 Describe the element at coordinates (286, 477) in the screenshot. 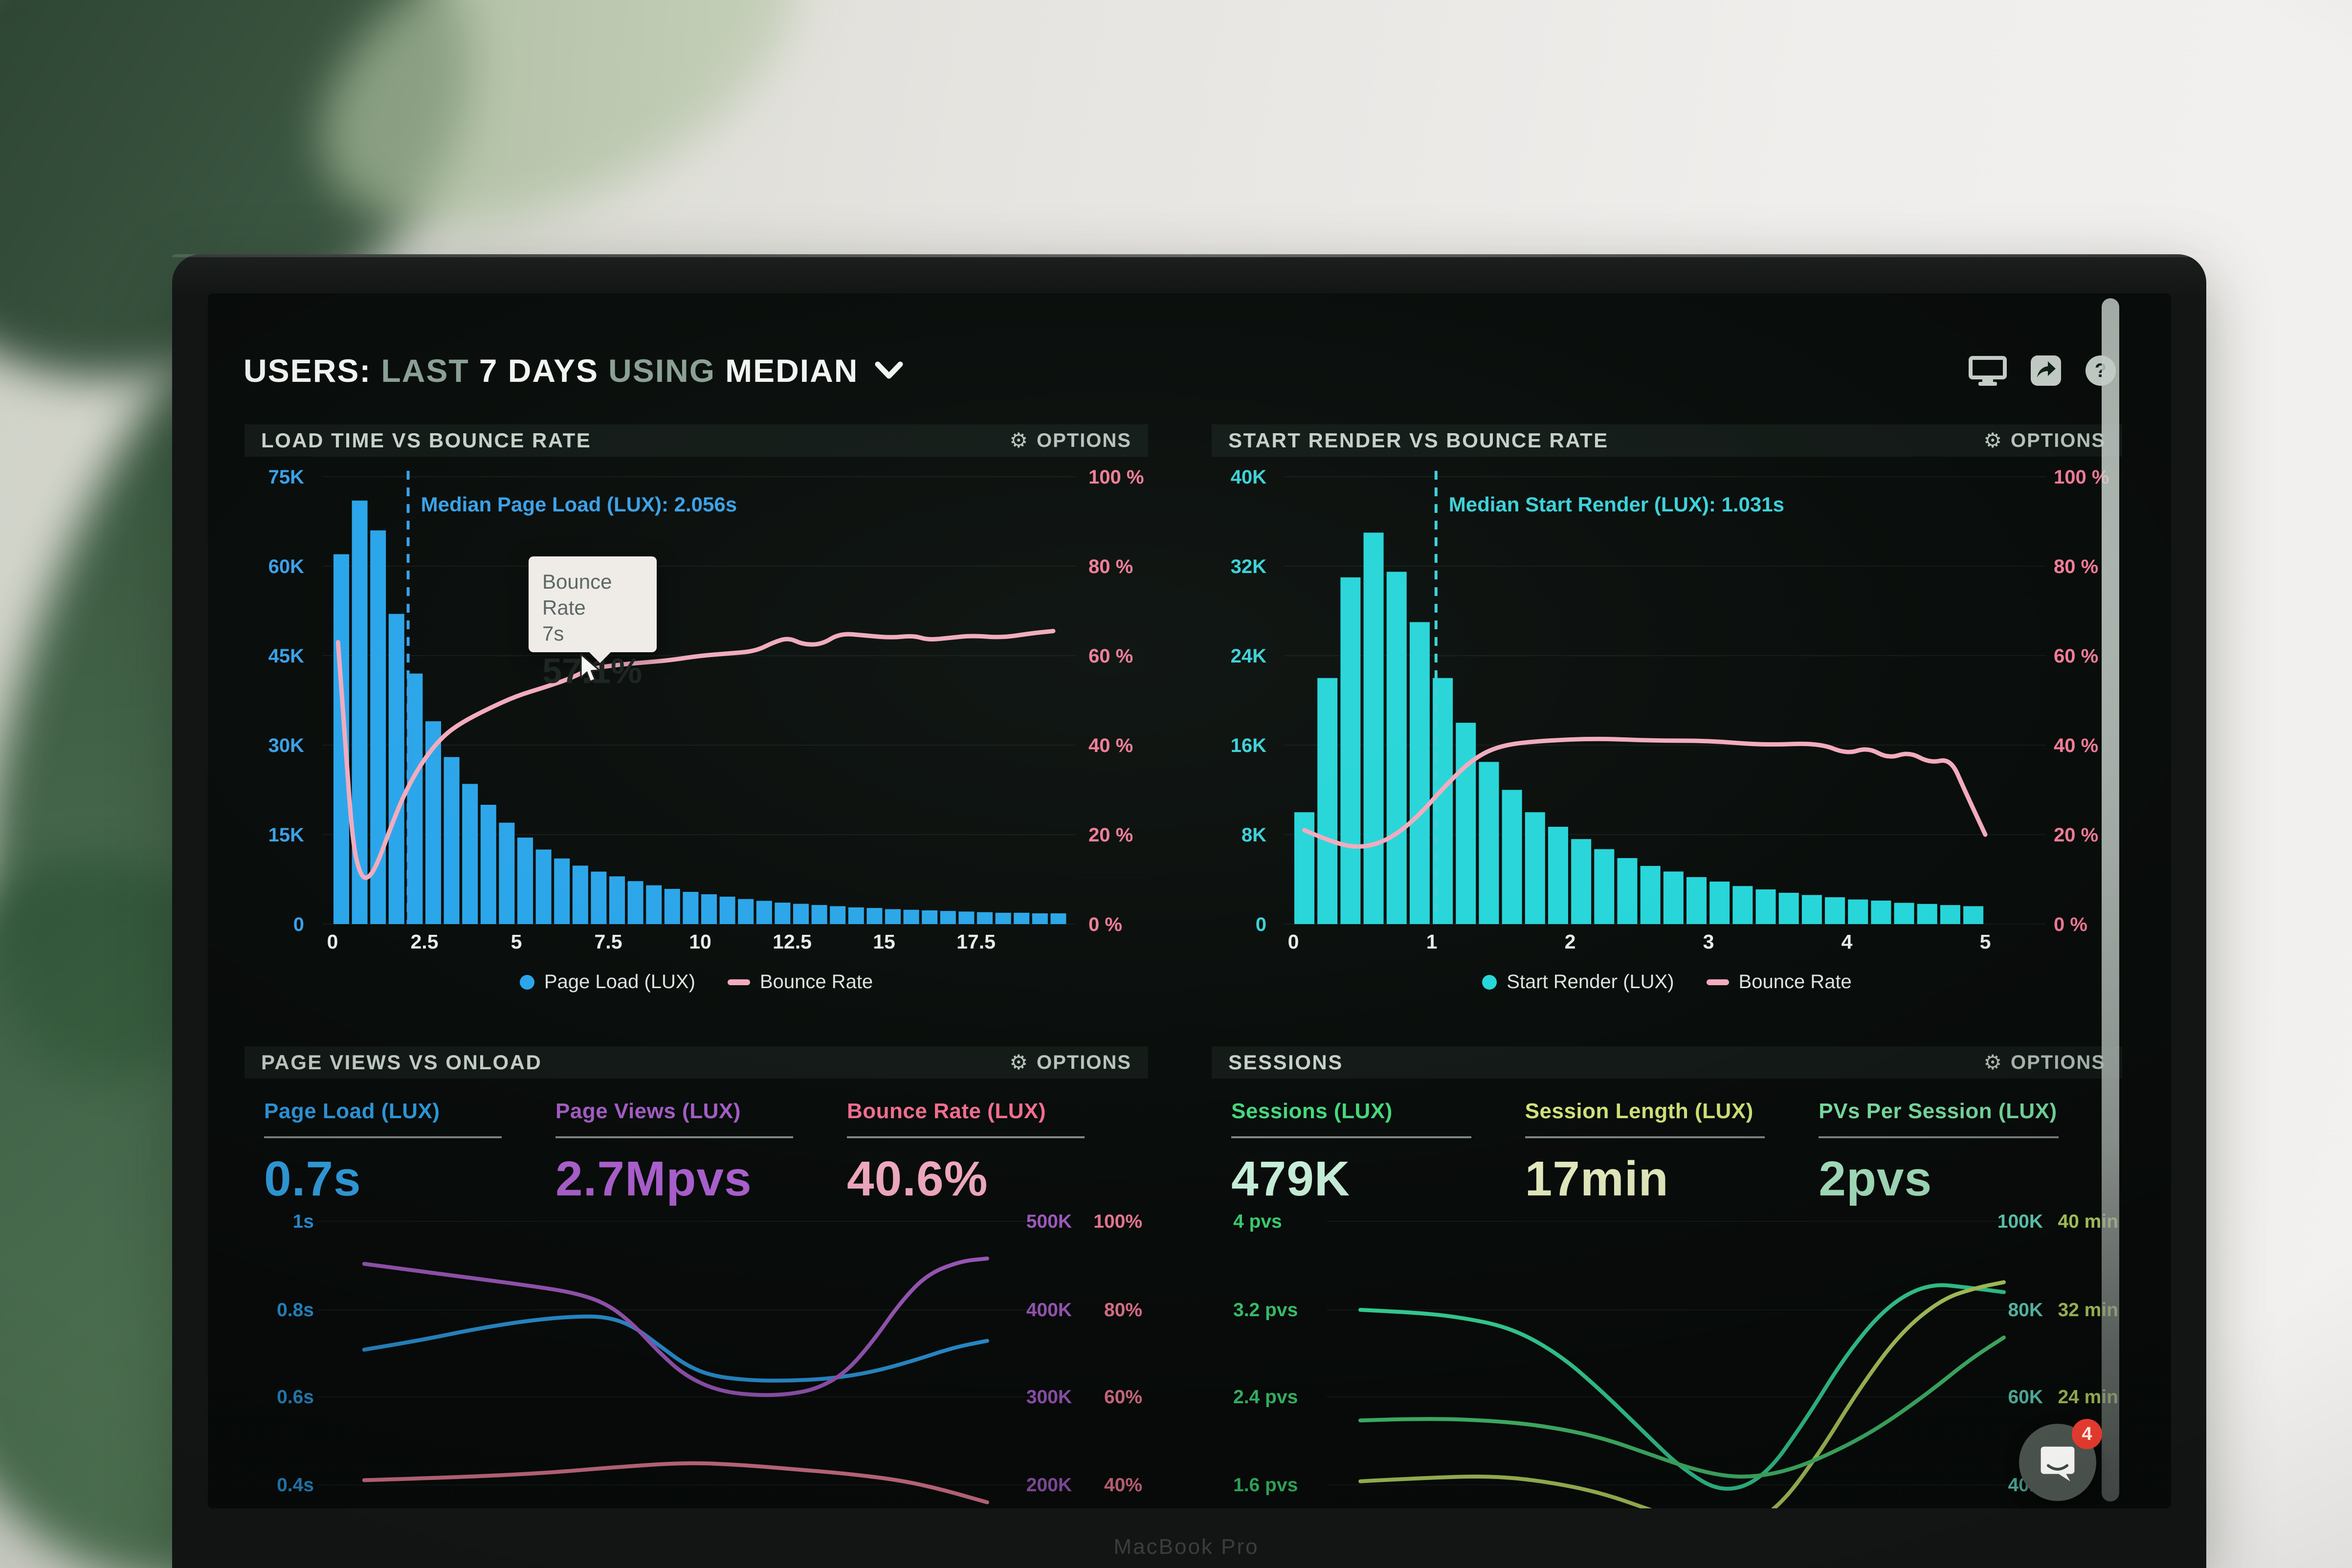

I see `svg-text: 75K` at that location.